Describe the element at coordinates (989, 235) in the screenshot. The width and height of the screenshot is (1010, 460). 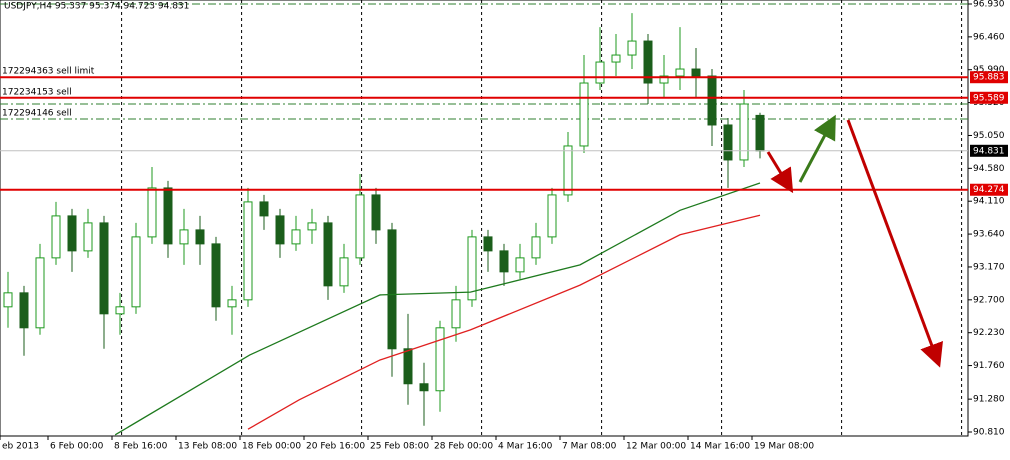
I see `y-tick-label: 93.640` at that location.